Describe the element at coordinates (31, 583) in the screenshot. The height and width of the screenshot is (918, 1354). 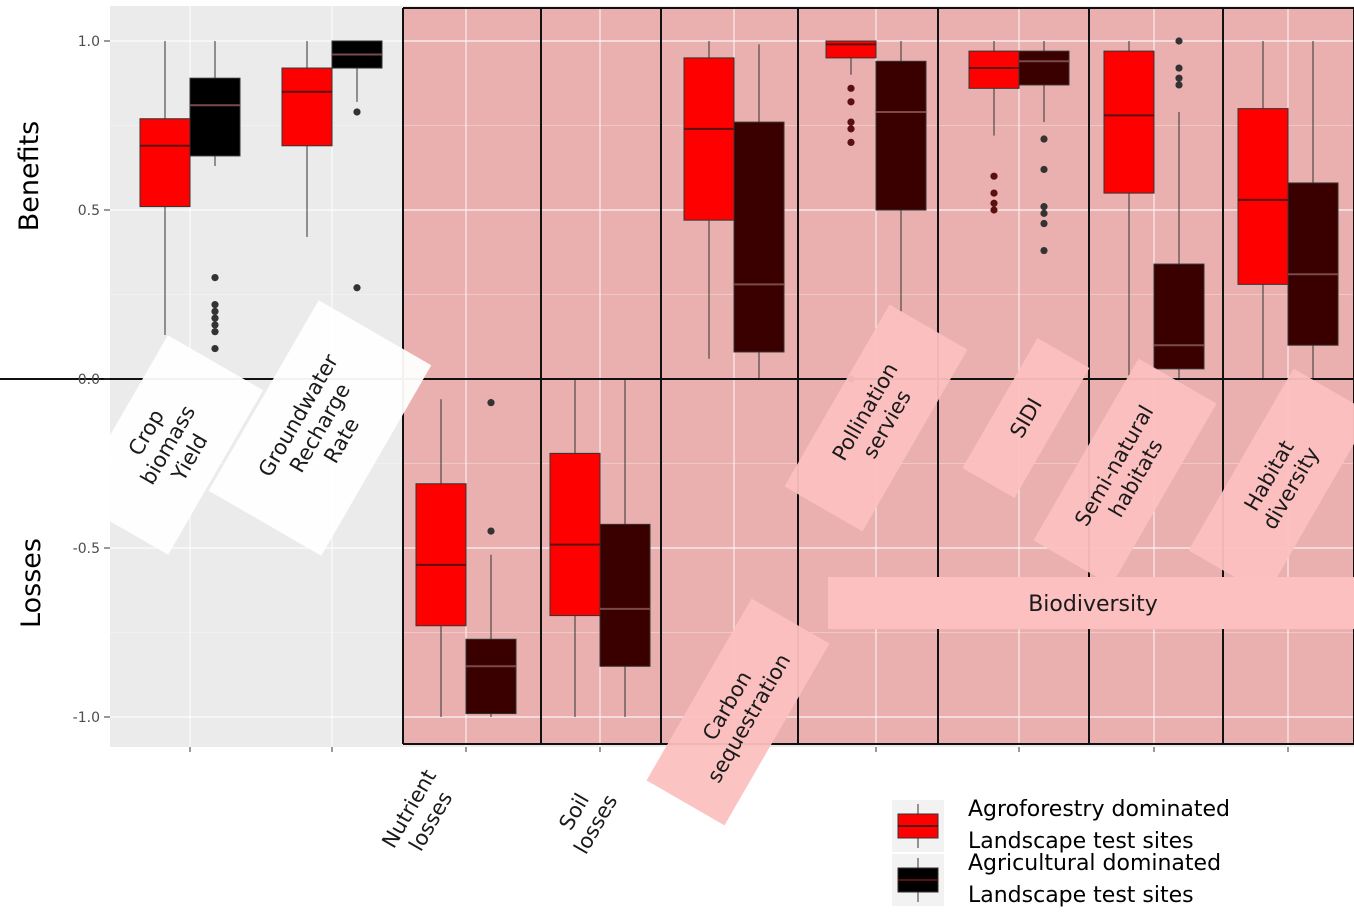
I see `y-axis-title-losses: Losses` at that location.